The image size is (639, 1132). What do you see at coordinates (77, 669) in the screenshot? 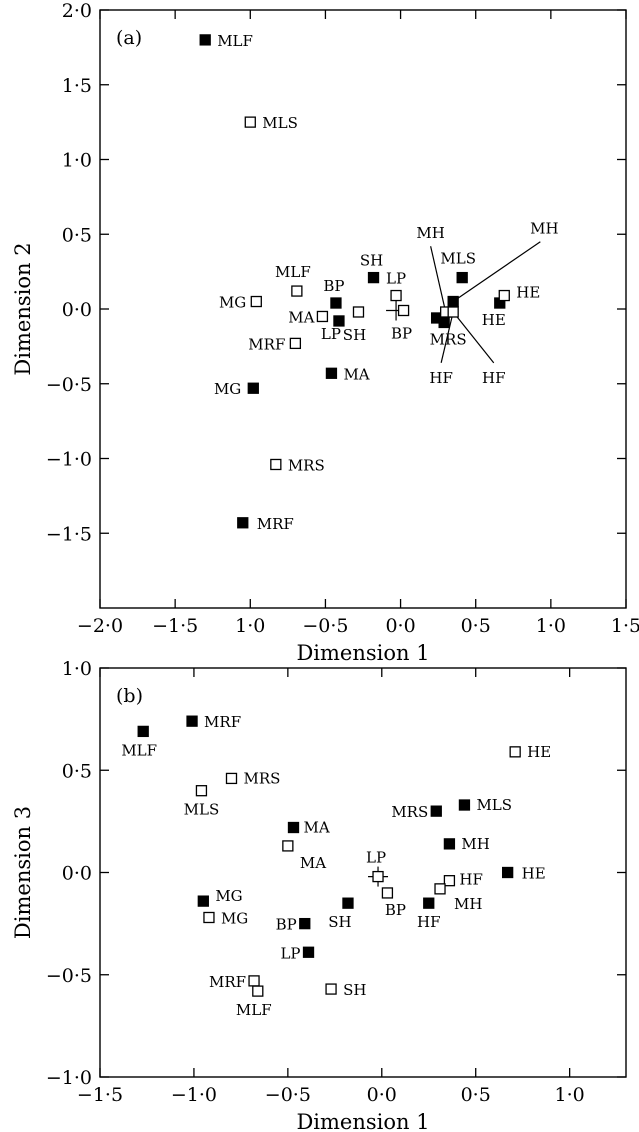
I see `y-tick-label: 1·0` at bounding box center [77, 669].